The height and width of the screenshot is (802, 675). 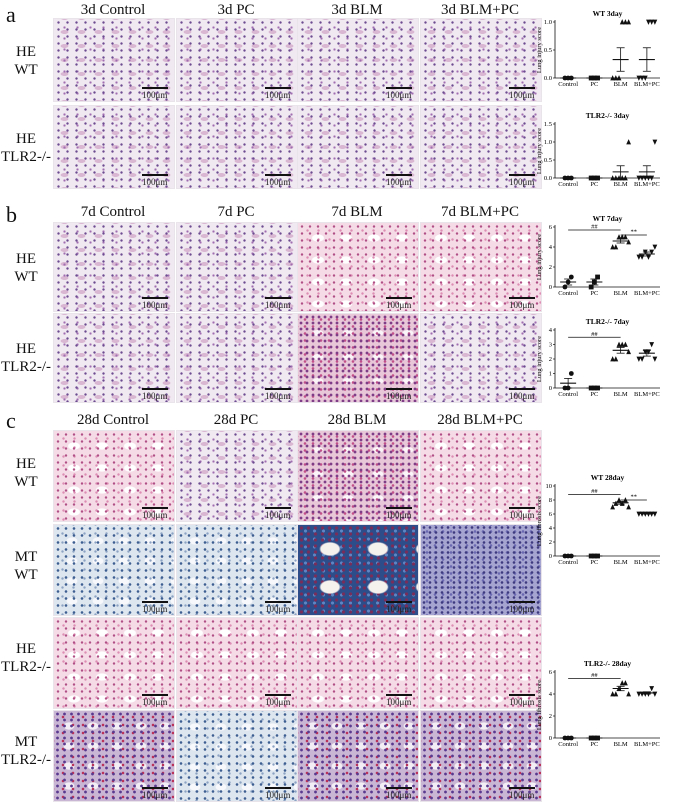 What do you see at coordinates (568, 184) in the screenshot?
I see `x-tick-label: Control` at bounding box center [568, 184].